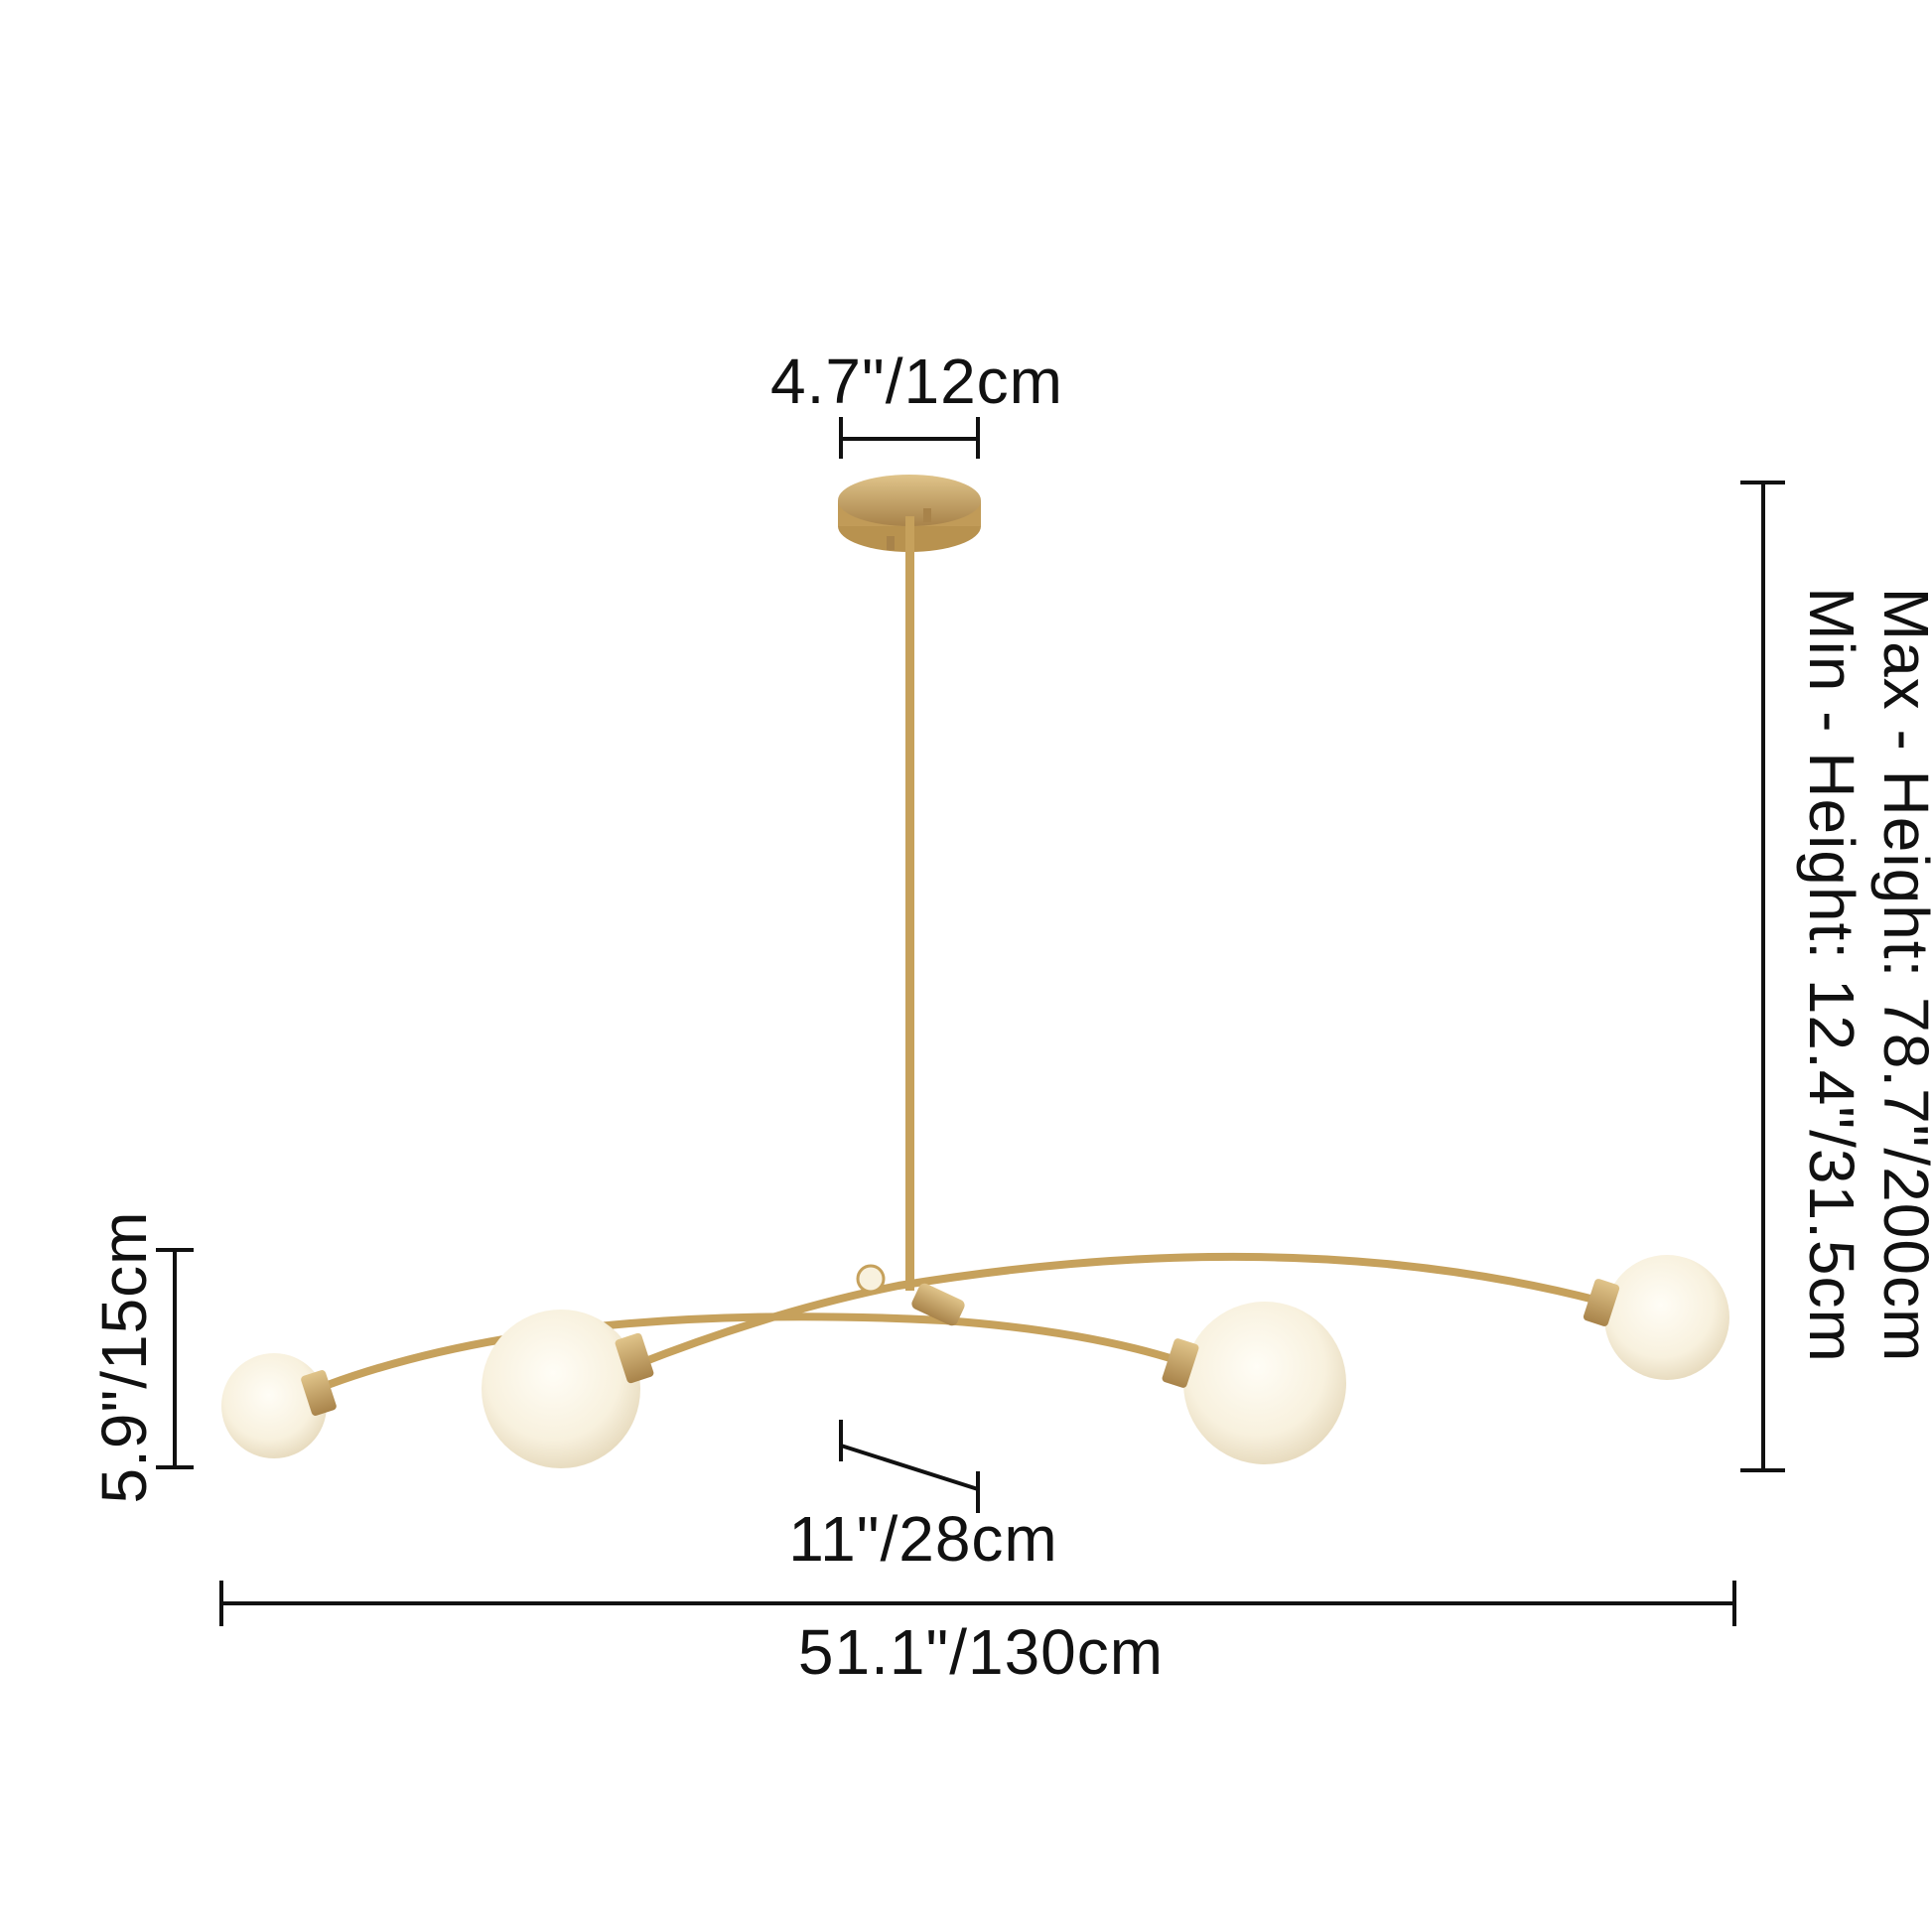 This screenshot has height=1932, width=1932. I want to click on canopy, so click(910, 513).